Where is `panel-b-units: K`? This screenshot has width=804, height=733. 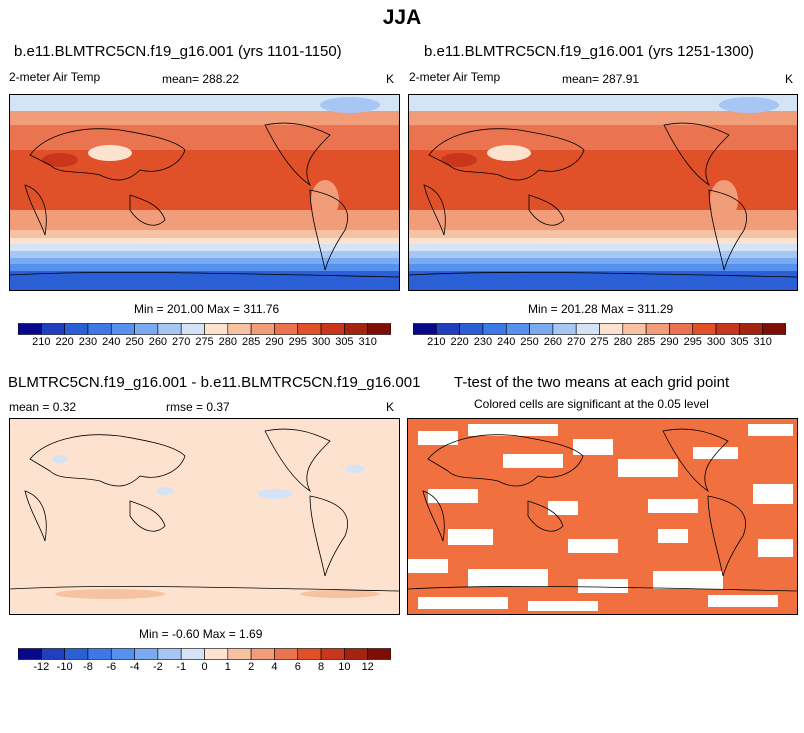
panel-b-units: K is located at coordinates (789, 79).